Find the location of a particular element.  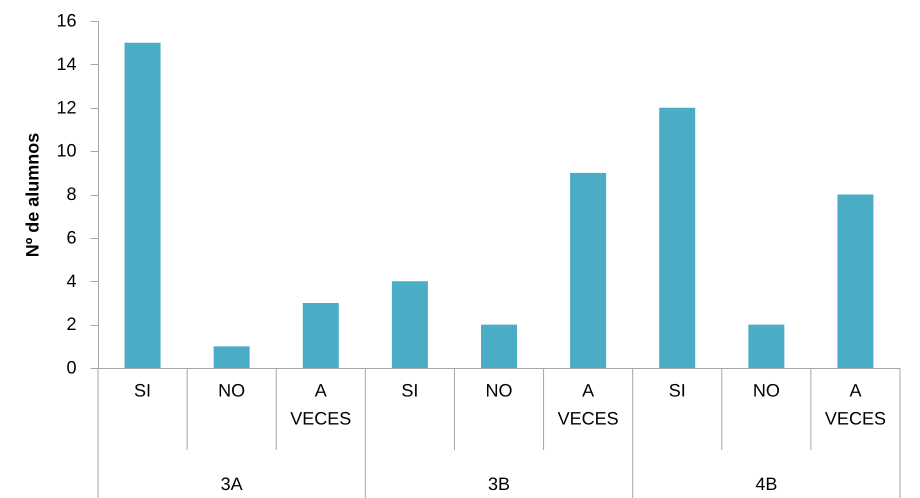

text: 3A is located at coordinates (231, 484).